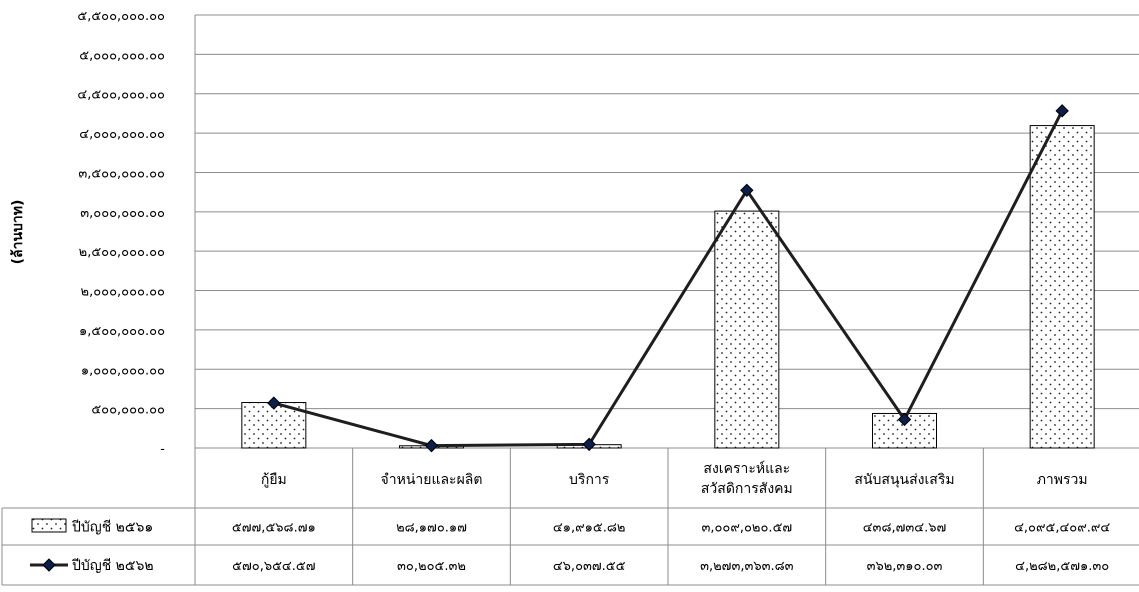 This screenshot has height=592, width=1139. What do you see at coordinates (1062, 566) in the screenshot?
I see `data-label: ๔,๒๘๒,๕๗๑.๓๐` at bounding box center [1062, 566].